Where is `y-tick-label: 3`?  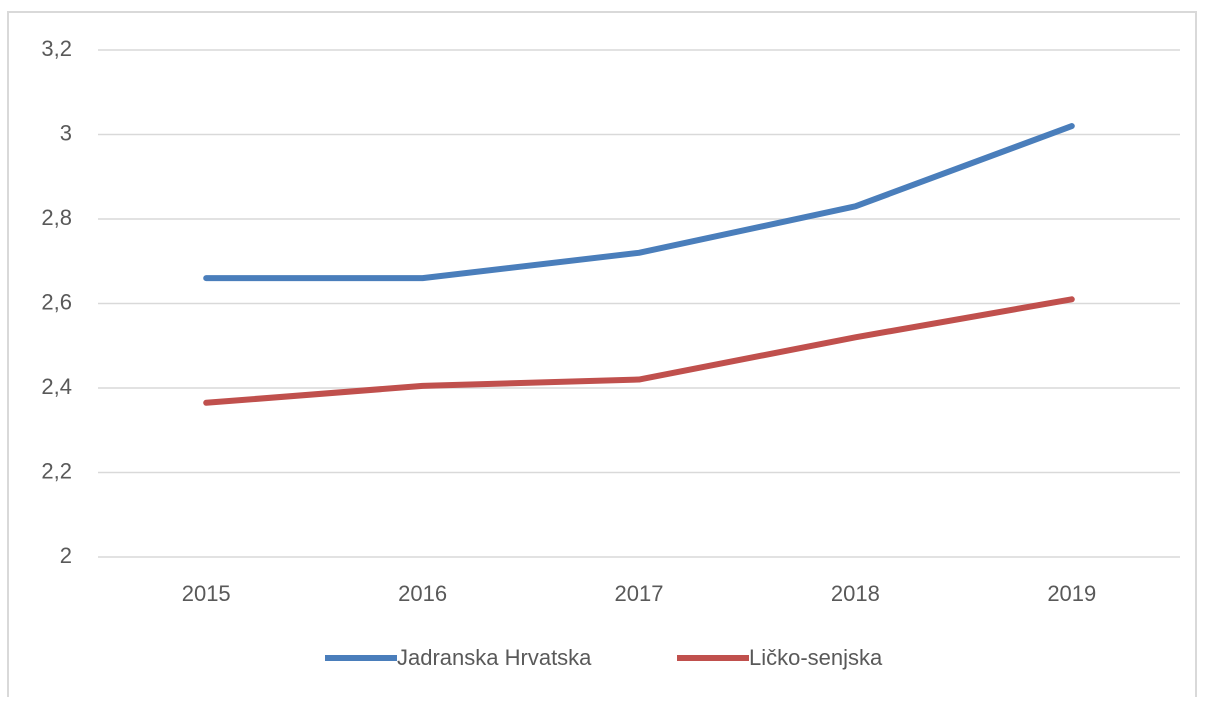 y-tick-label: 3 is located at coordinates (66, 132).